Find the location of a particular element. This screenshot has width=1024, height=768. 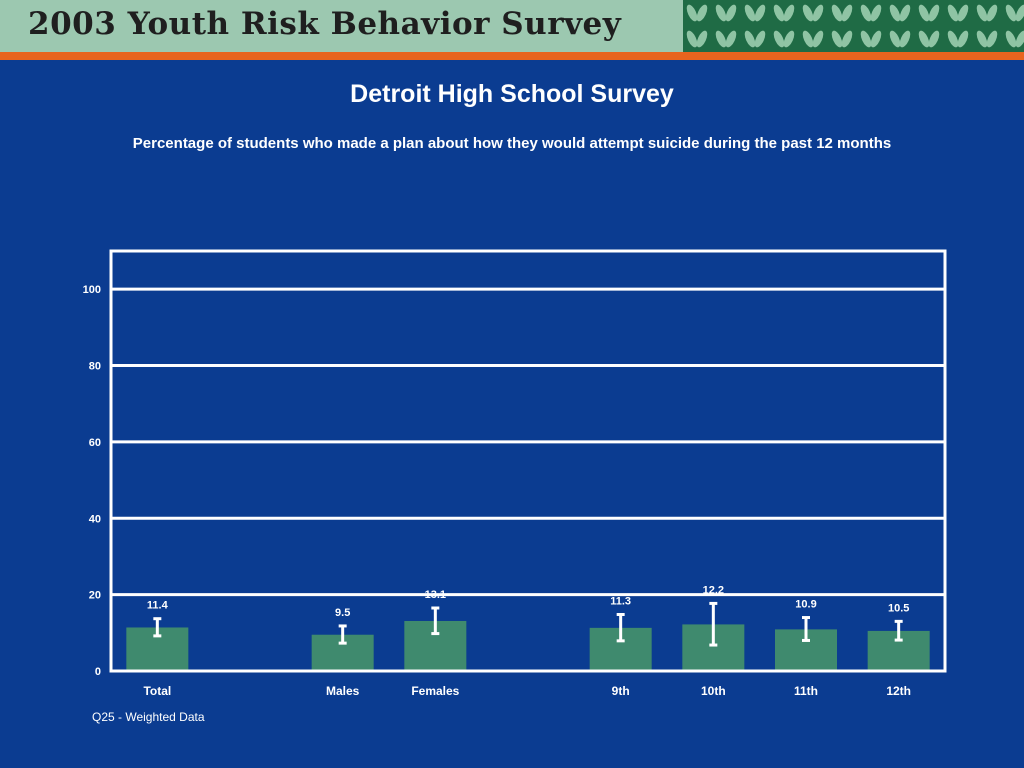

data-label: 11.4 is located at coordinates (158, 606).